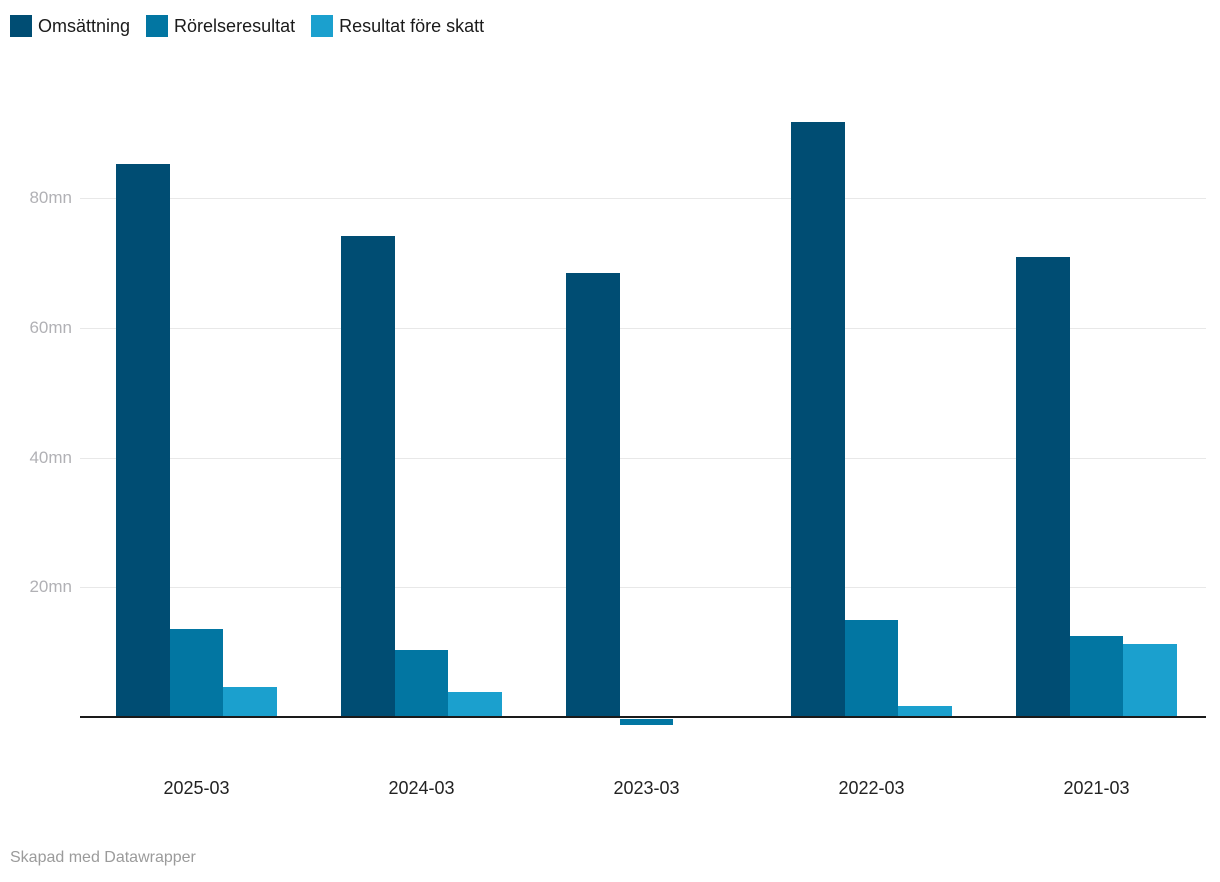 This screenshot has height=882, width=1220. What do you see at coordinates (50, 457) in the screenshot?
I see `y-axis-tick-label: 40mn` at bounding box center [50, 457].